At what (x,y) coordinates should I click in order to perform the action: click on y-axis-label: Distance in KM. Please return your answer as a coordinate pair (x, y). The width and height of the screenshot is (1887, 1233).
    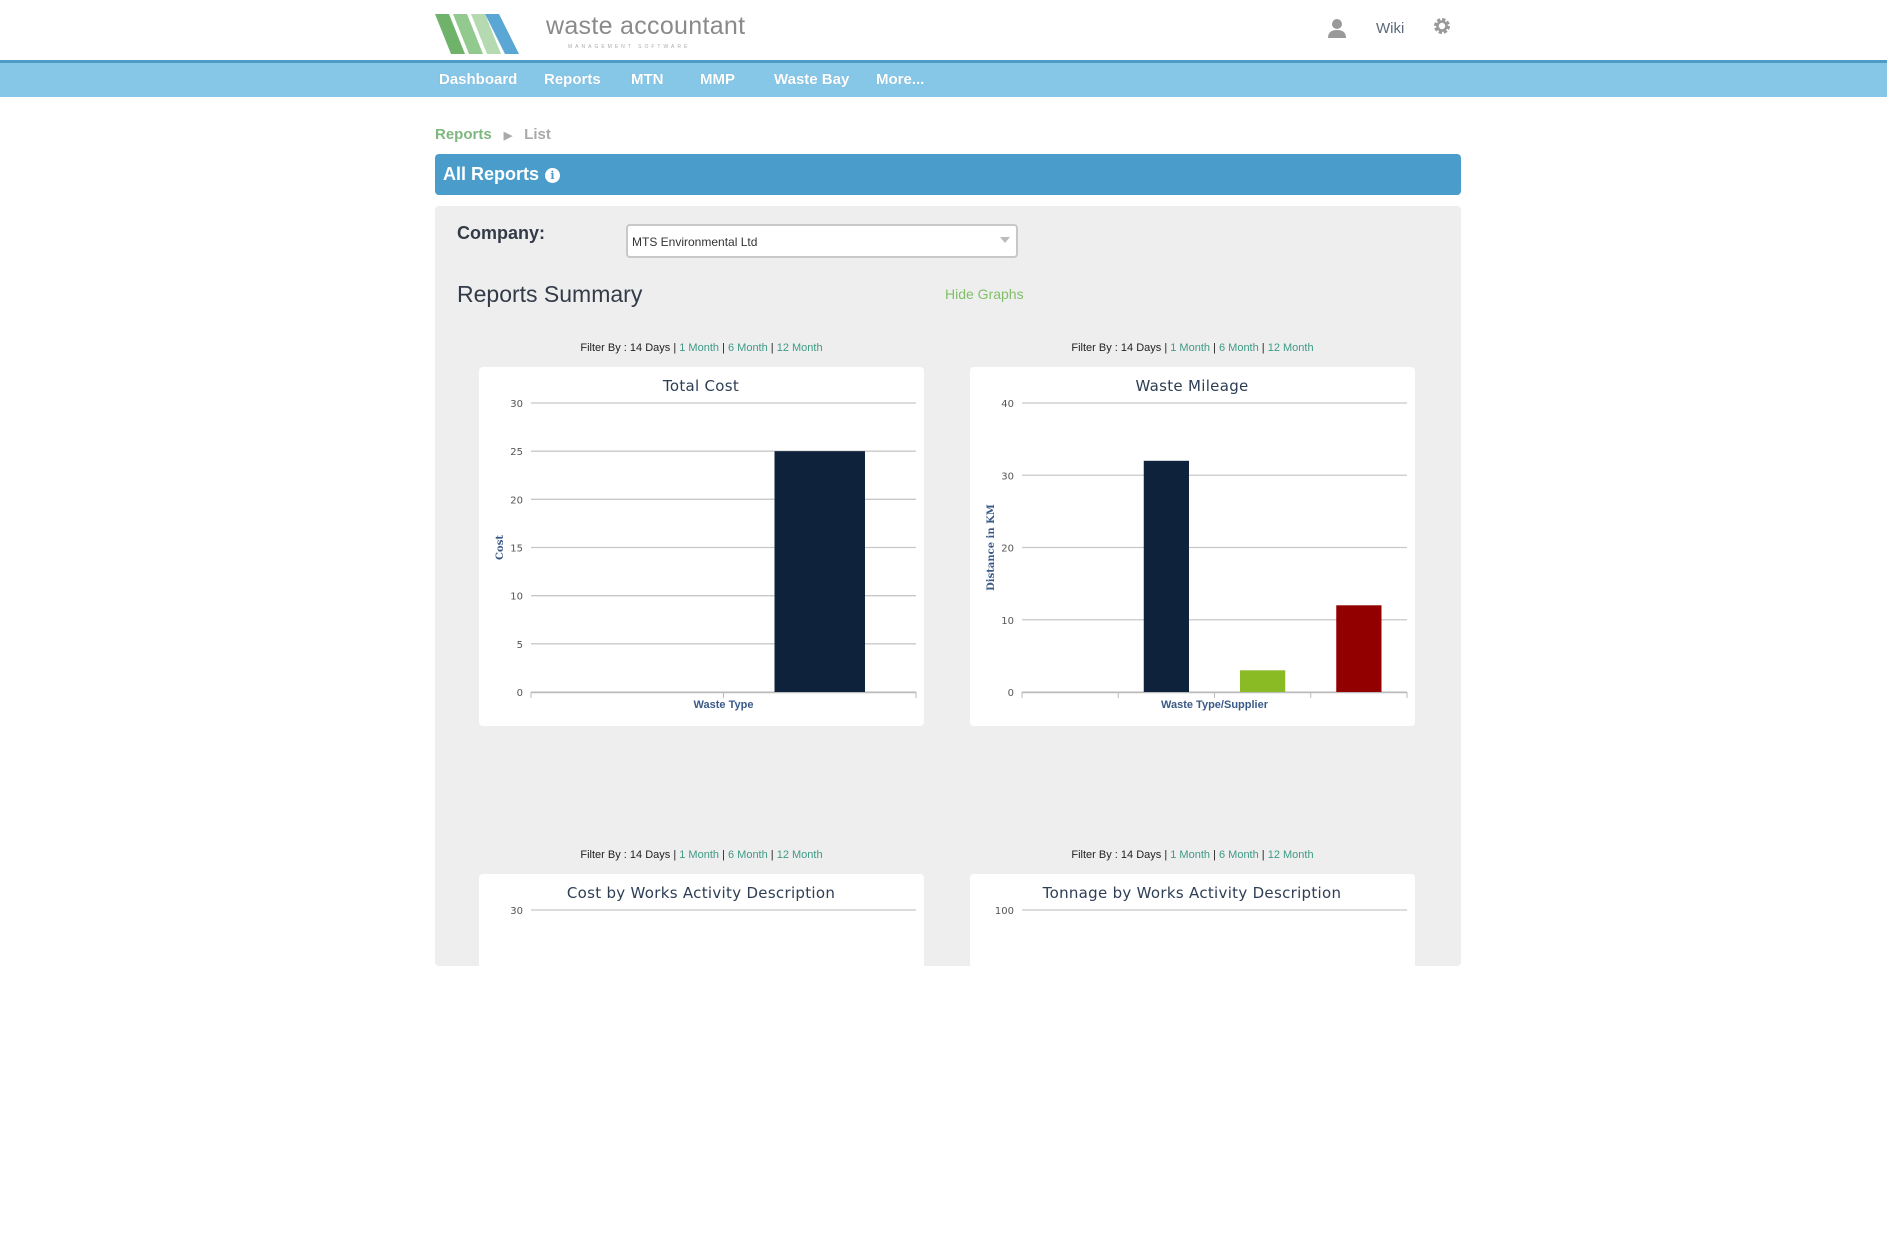
    Looking at the image, I should click on (991, 547).